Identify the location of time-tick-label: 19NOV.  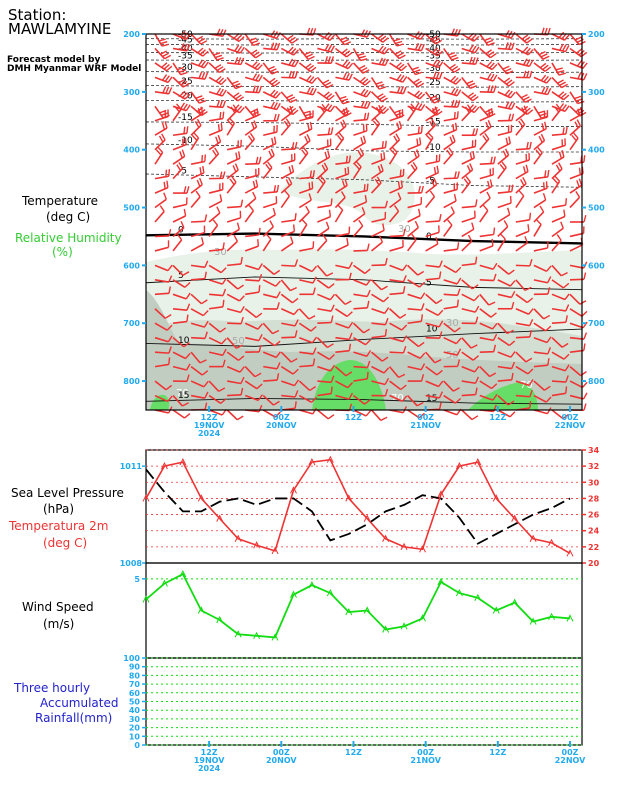
(209, 425).